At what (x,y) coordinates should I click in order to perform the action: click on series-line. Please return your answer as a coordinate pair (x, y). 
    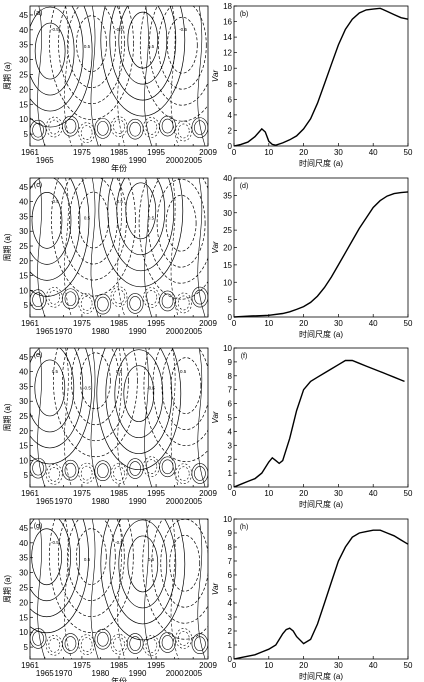
    Looking at the image, I should click on (321, 254).